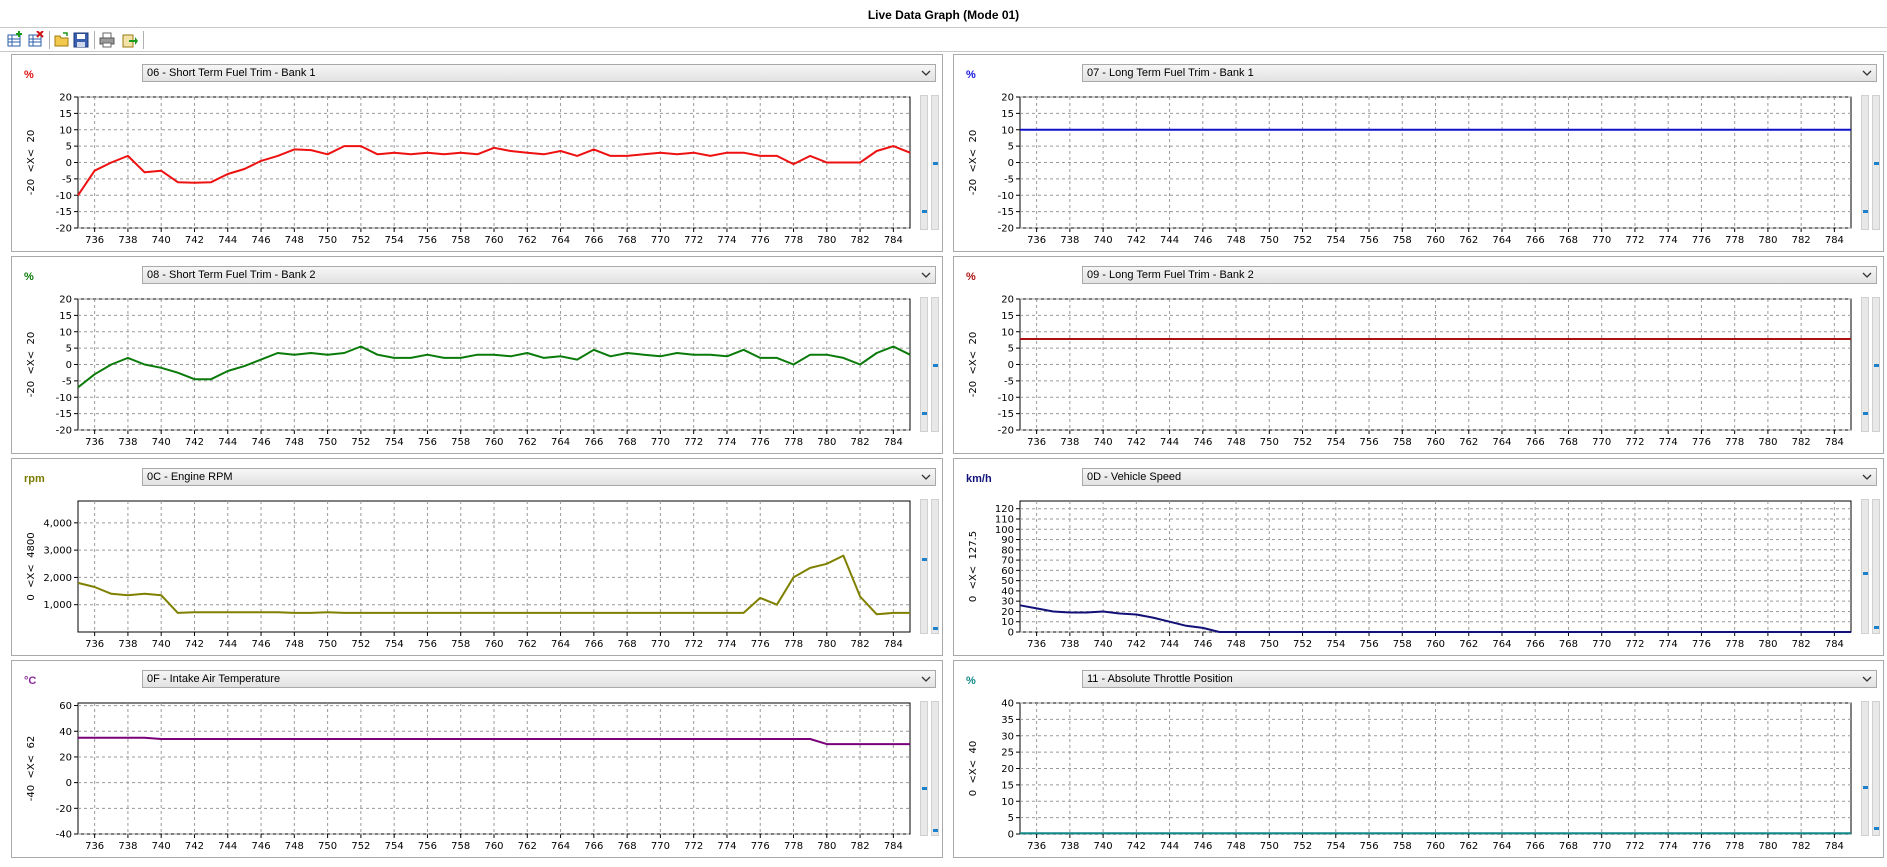 This screenshot has width=1887, height=867. Describe the element at coordinates (127, 644) in the screenshot. I see `x-tick-label: 738` at that location.